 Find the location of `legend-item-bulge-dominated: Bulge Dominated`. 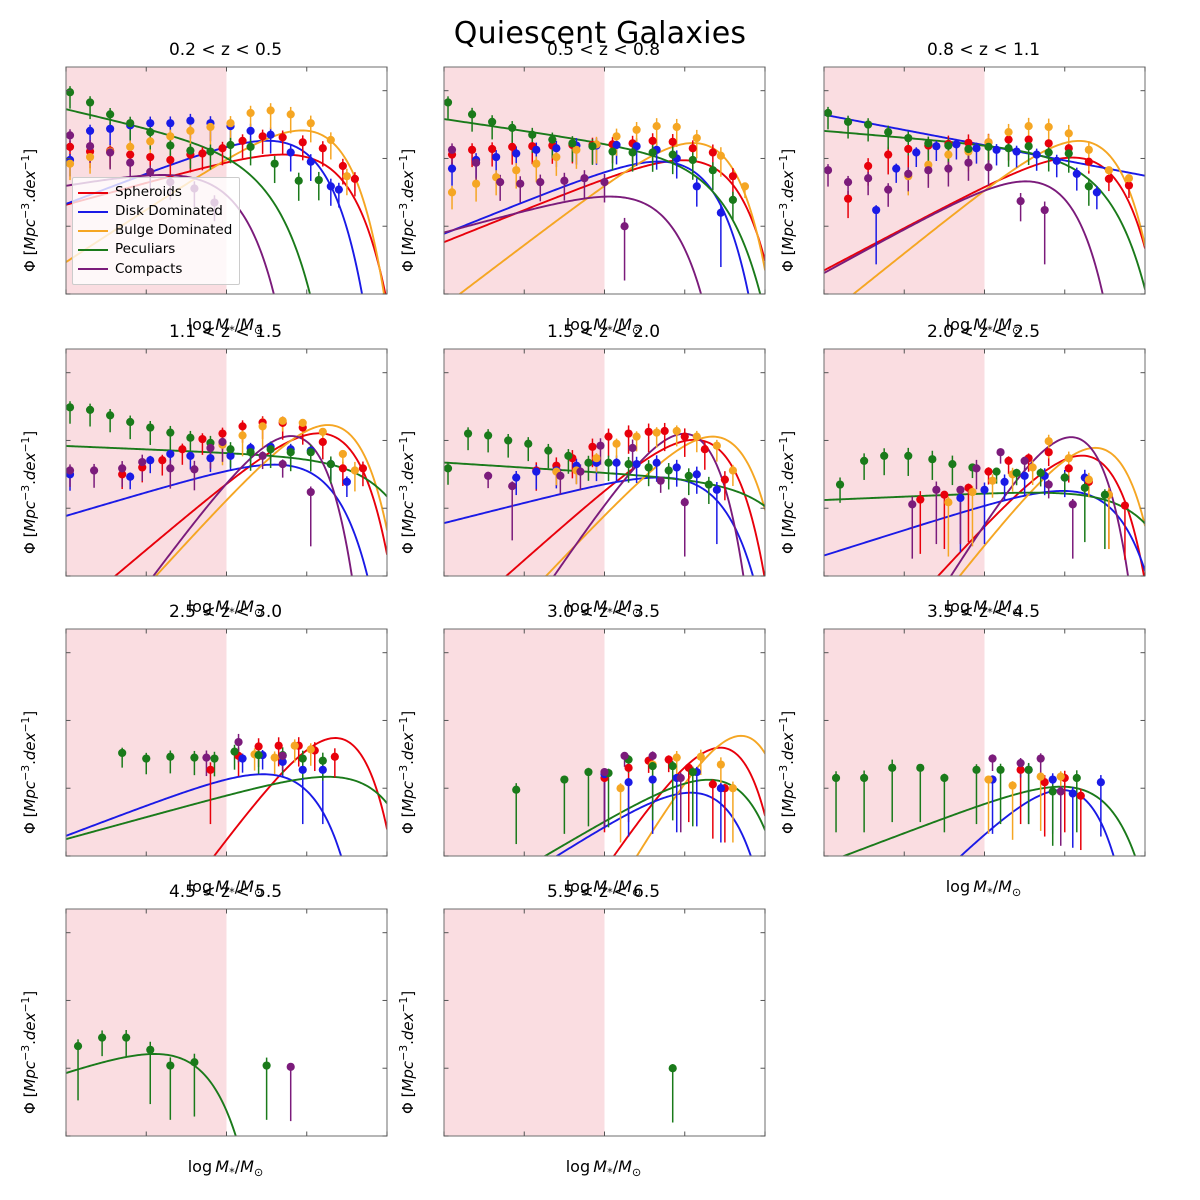

legend-item-bulge-dominated: Bulge Dominated is located at coordinates (155, 230).